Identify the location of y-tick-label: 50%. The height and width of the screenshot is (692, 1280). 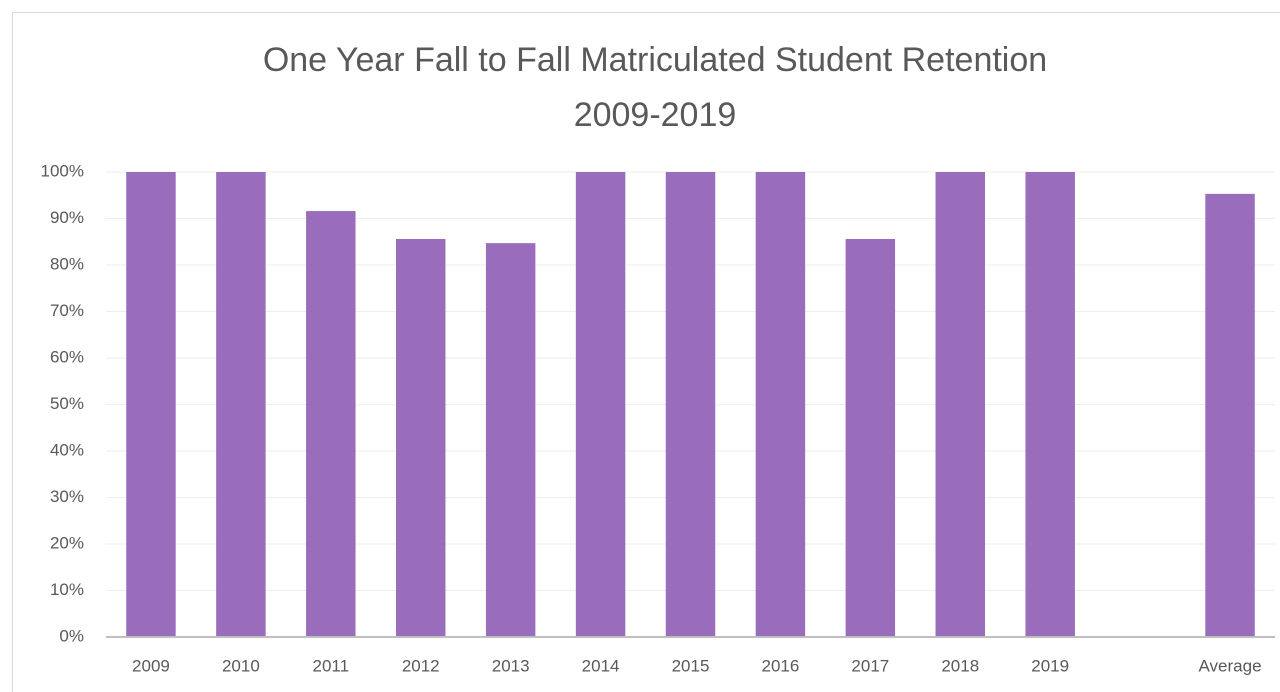
(67, 403).